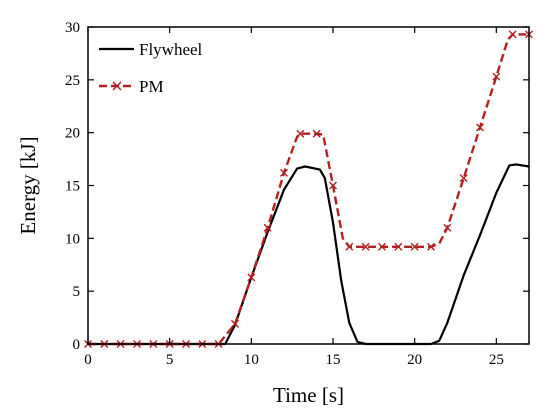 This screenshot has height=417, width=550. Describe the element at coordinates (333, 360) in the screenshot. I see `x-tick-label: 15` at that location.